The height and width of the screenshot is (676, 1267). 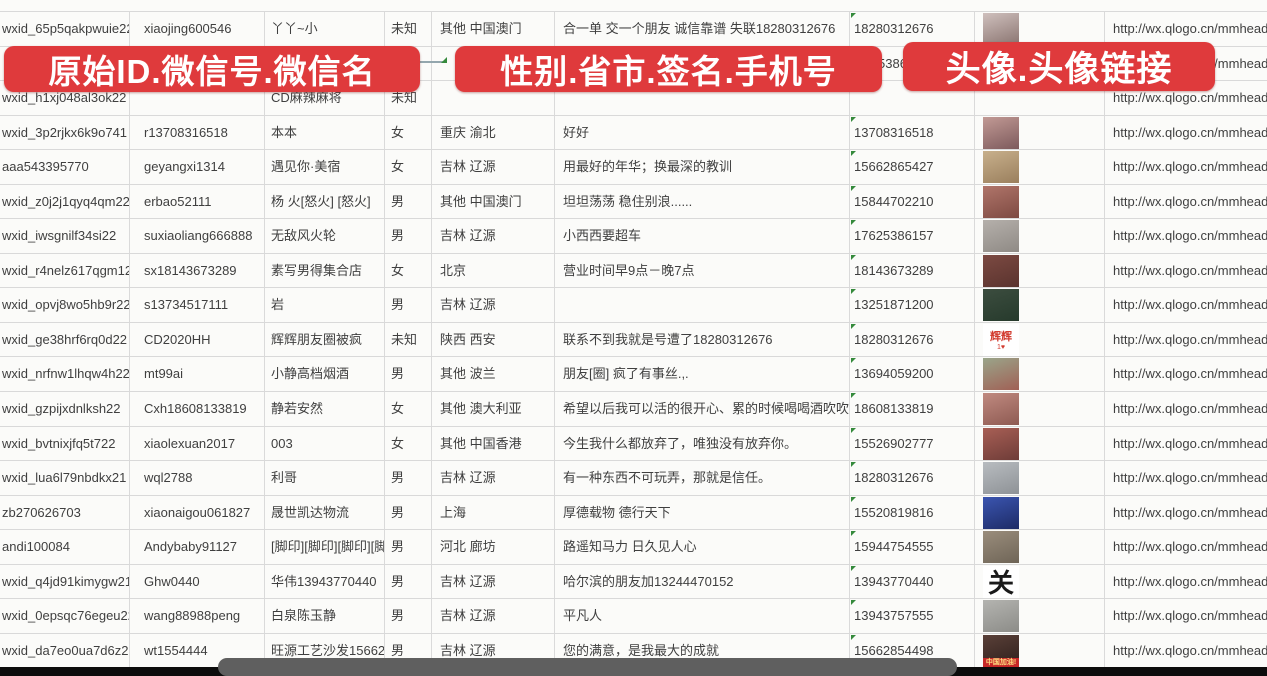 What do you see at coordinates (197, 512) in the screenshot?
I see `cell-wechat-id: xiaonaigou061827` at bounding box center [197, 512].